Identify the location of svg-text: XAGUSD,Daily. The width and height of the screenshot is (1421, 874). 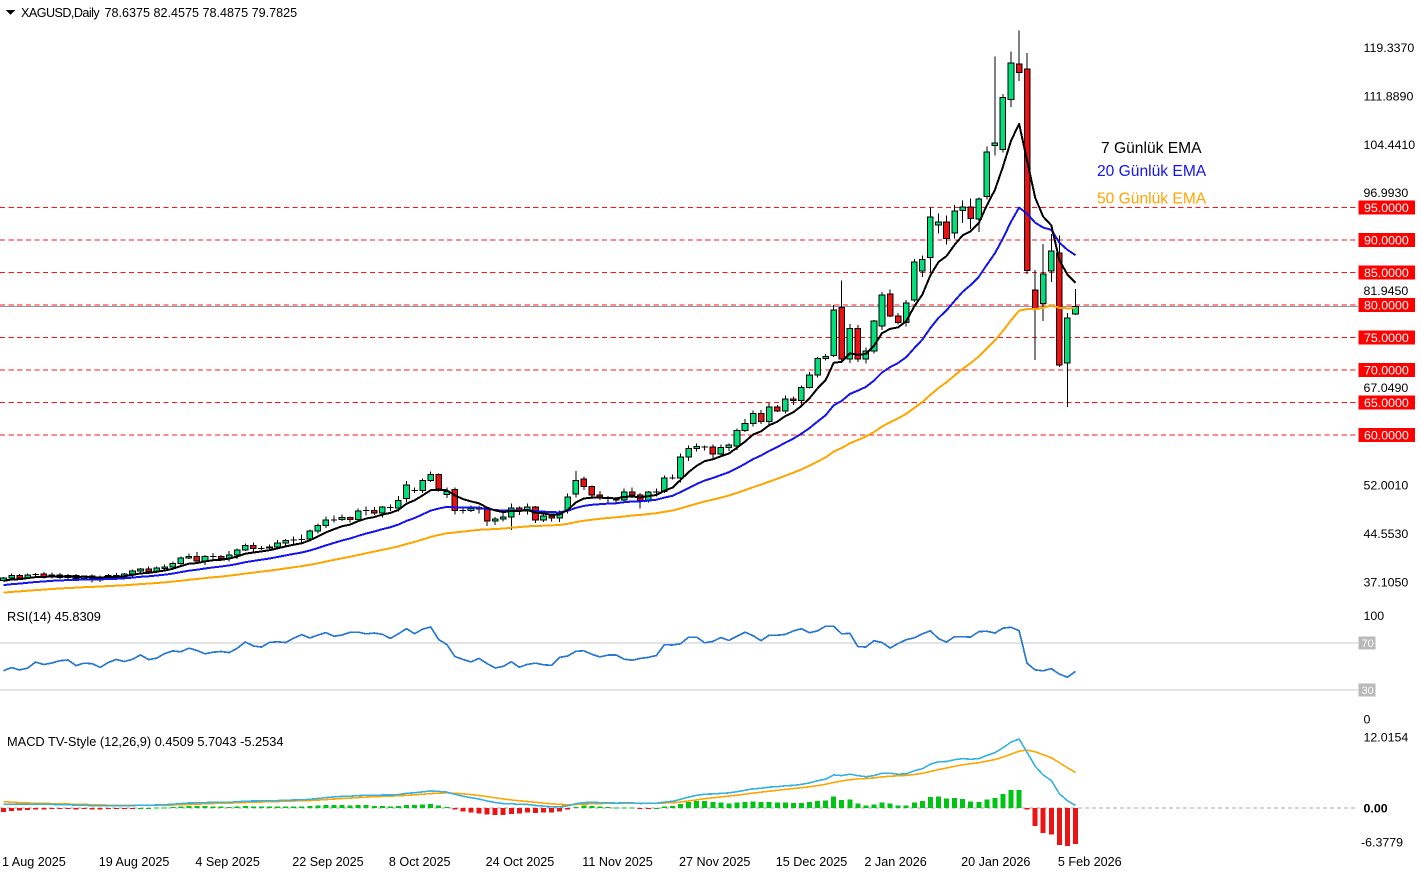
(60, 13).